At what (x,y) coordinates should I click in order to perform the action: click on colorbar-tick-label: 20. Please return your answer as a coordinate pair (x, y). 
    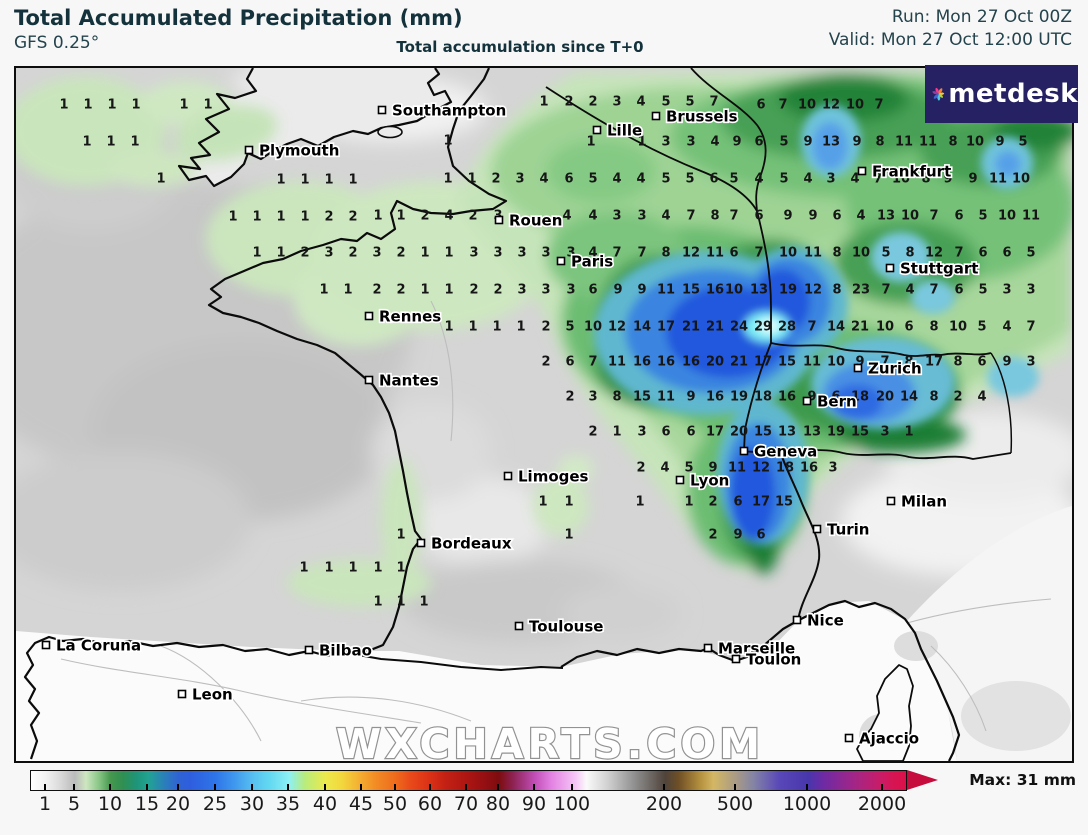
    Looking at the image, I should click on (178, 804).